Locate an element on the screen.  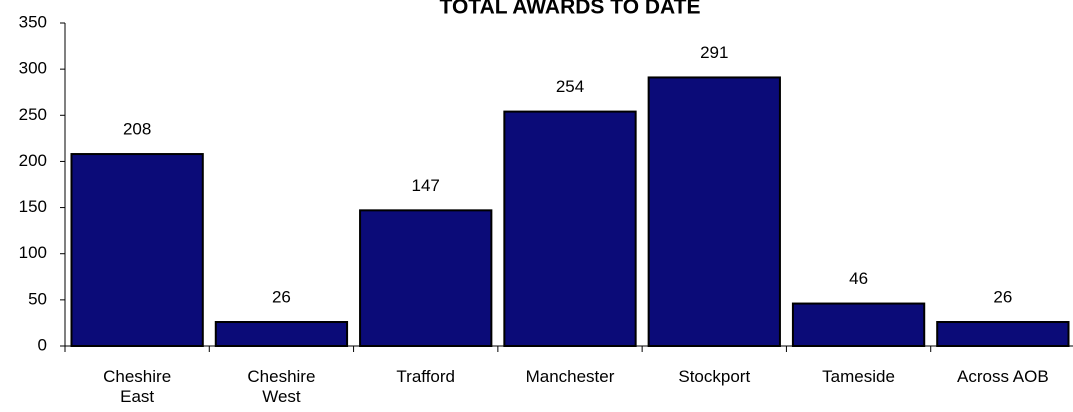
chart-title: TOTAL AWARDS TO DATE is located at coordinates (570, 9).